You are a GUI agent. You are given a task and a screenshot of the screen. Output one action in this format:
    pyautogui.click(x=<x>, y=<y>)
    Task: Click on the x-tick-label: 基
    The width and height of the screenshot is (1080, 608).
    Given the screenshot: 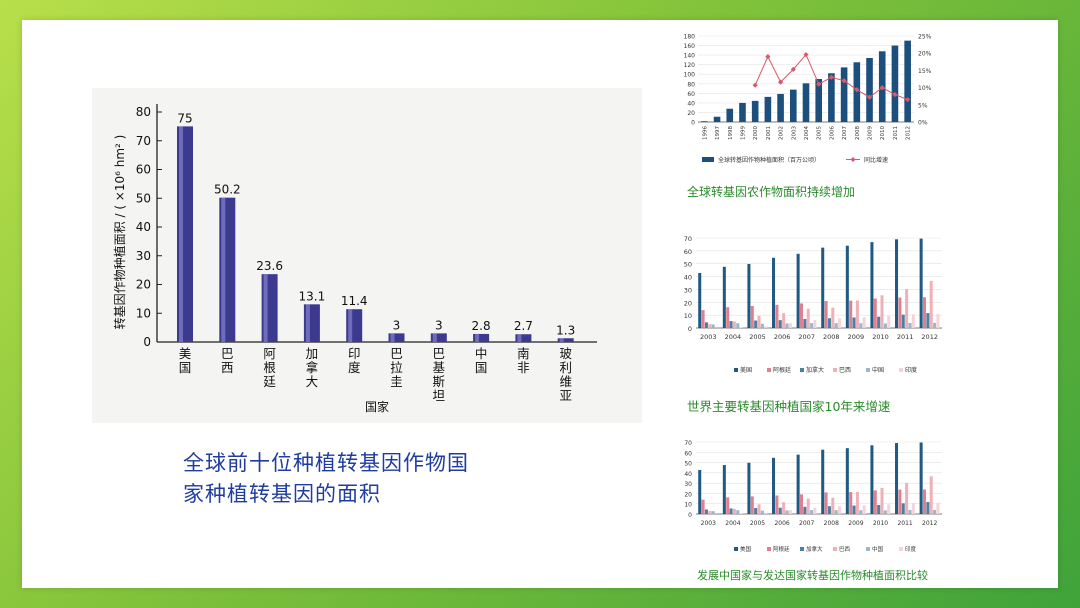 What is the action you would take?
    pyautogui.click(x=439, y=367)
    